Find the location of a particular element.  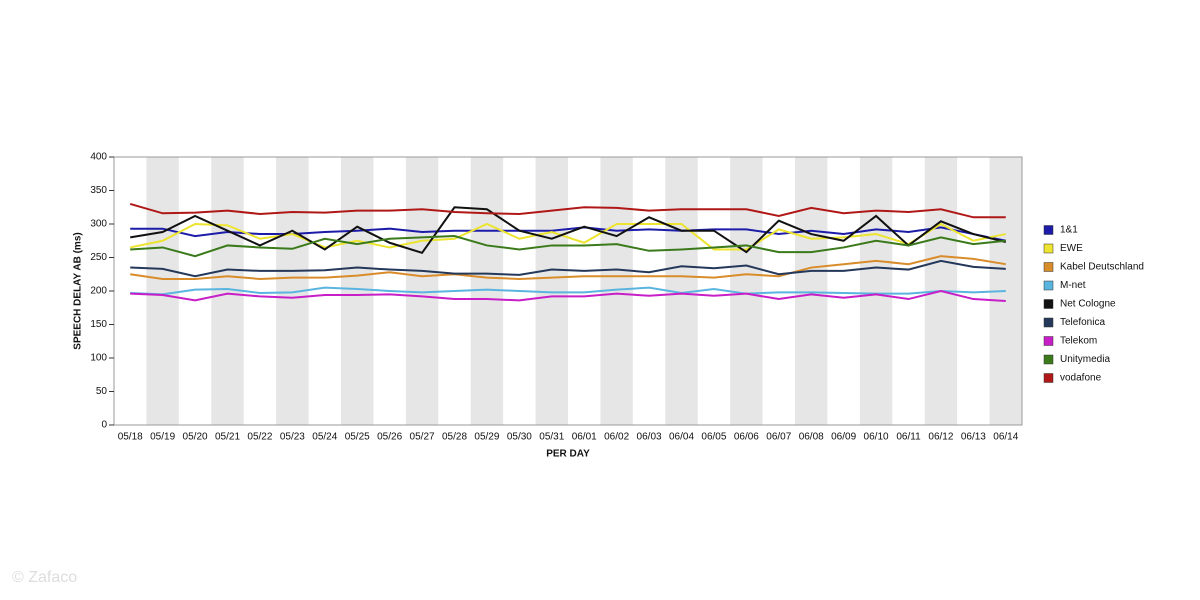

x-tick-label: 06/05 is located at coordinates (713, 437).